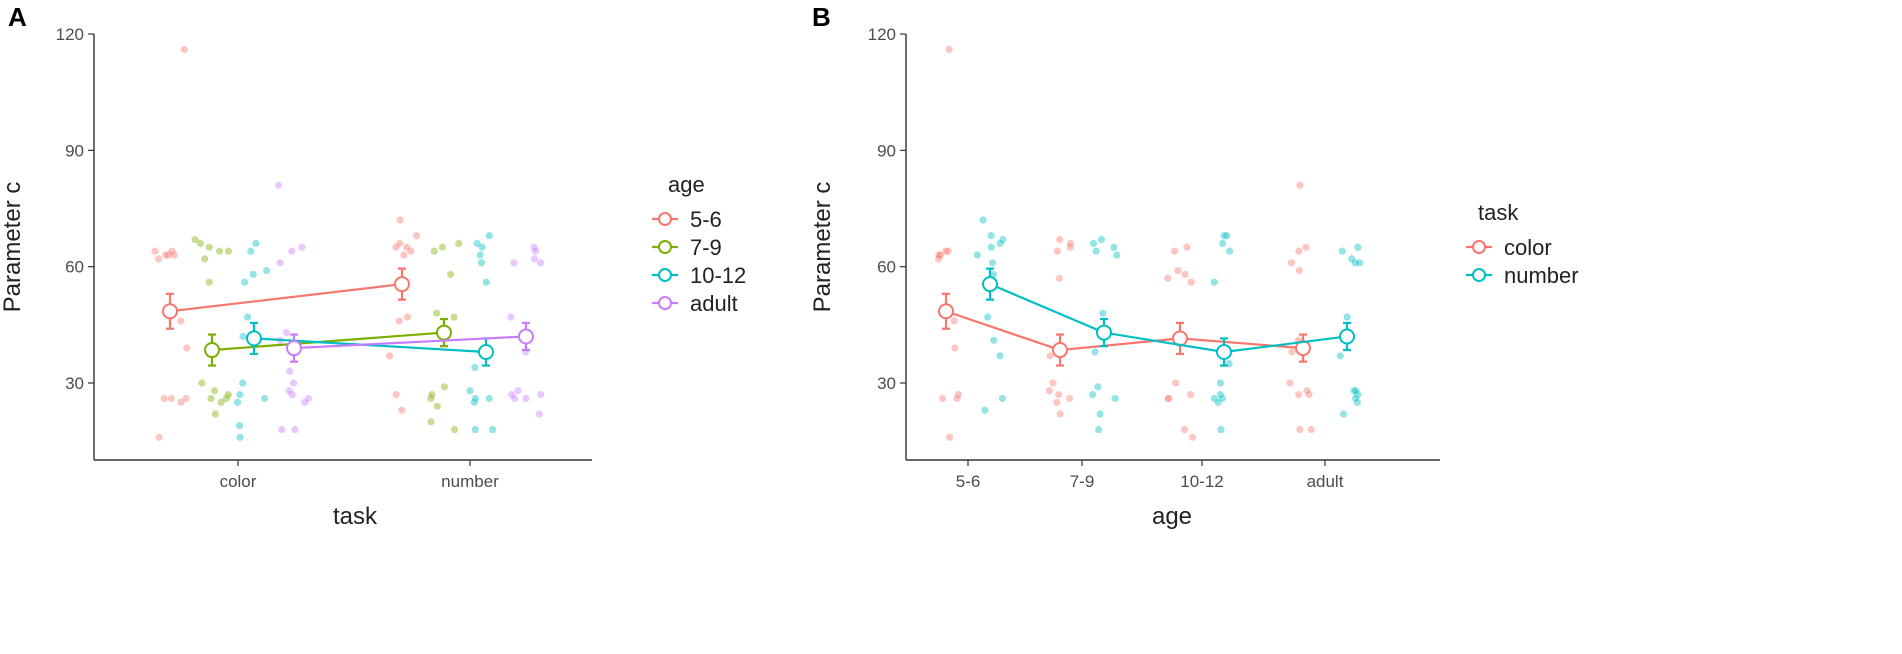 This screenshot has height=654, width=1902. I want to click on y-tick-label: 120, so click(882, 34).